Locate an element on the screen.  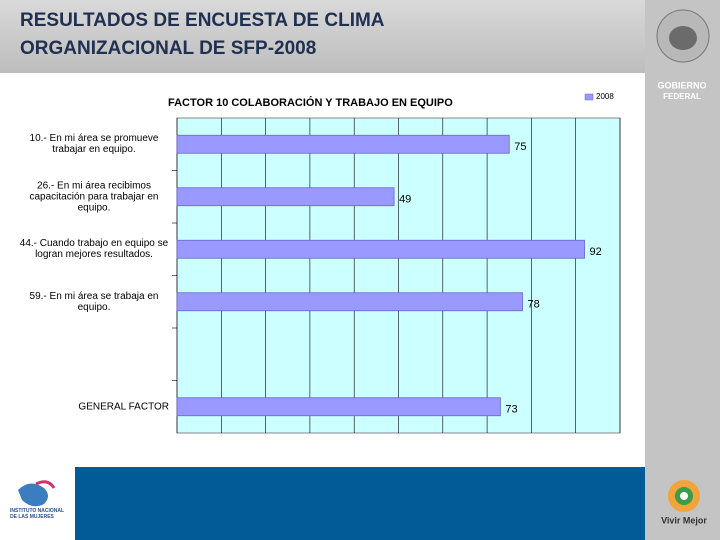
logo-text: INSTITUTO NACIONAL DE LAS MUJERES is located at coordinates (37, 514).